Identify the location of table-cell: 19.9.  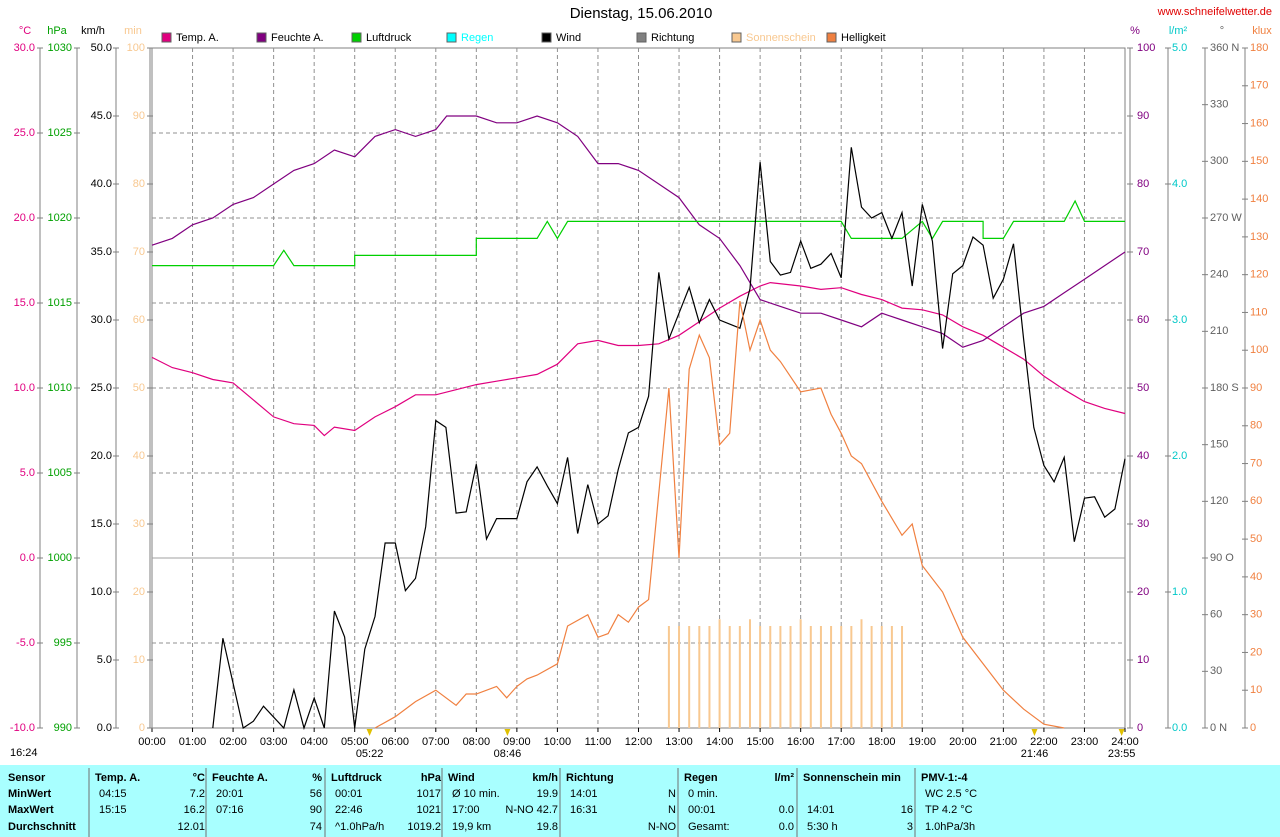
(547, 794).